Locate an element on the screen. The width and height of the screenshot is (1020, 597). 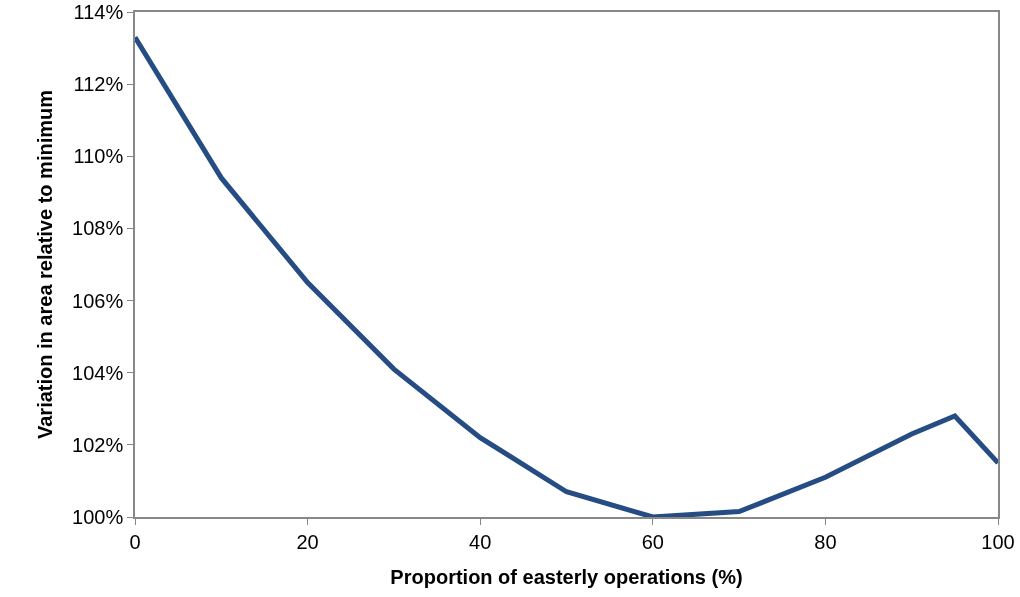
x-tick-label: 0 is located at coordinates (135, 541).